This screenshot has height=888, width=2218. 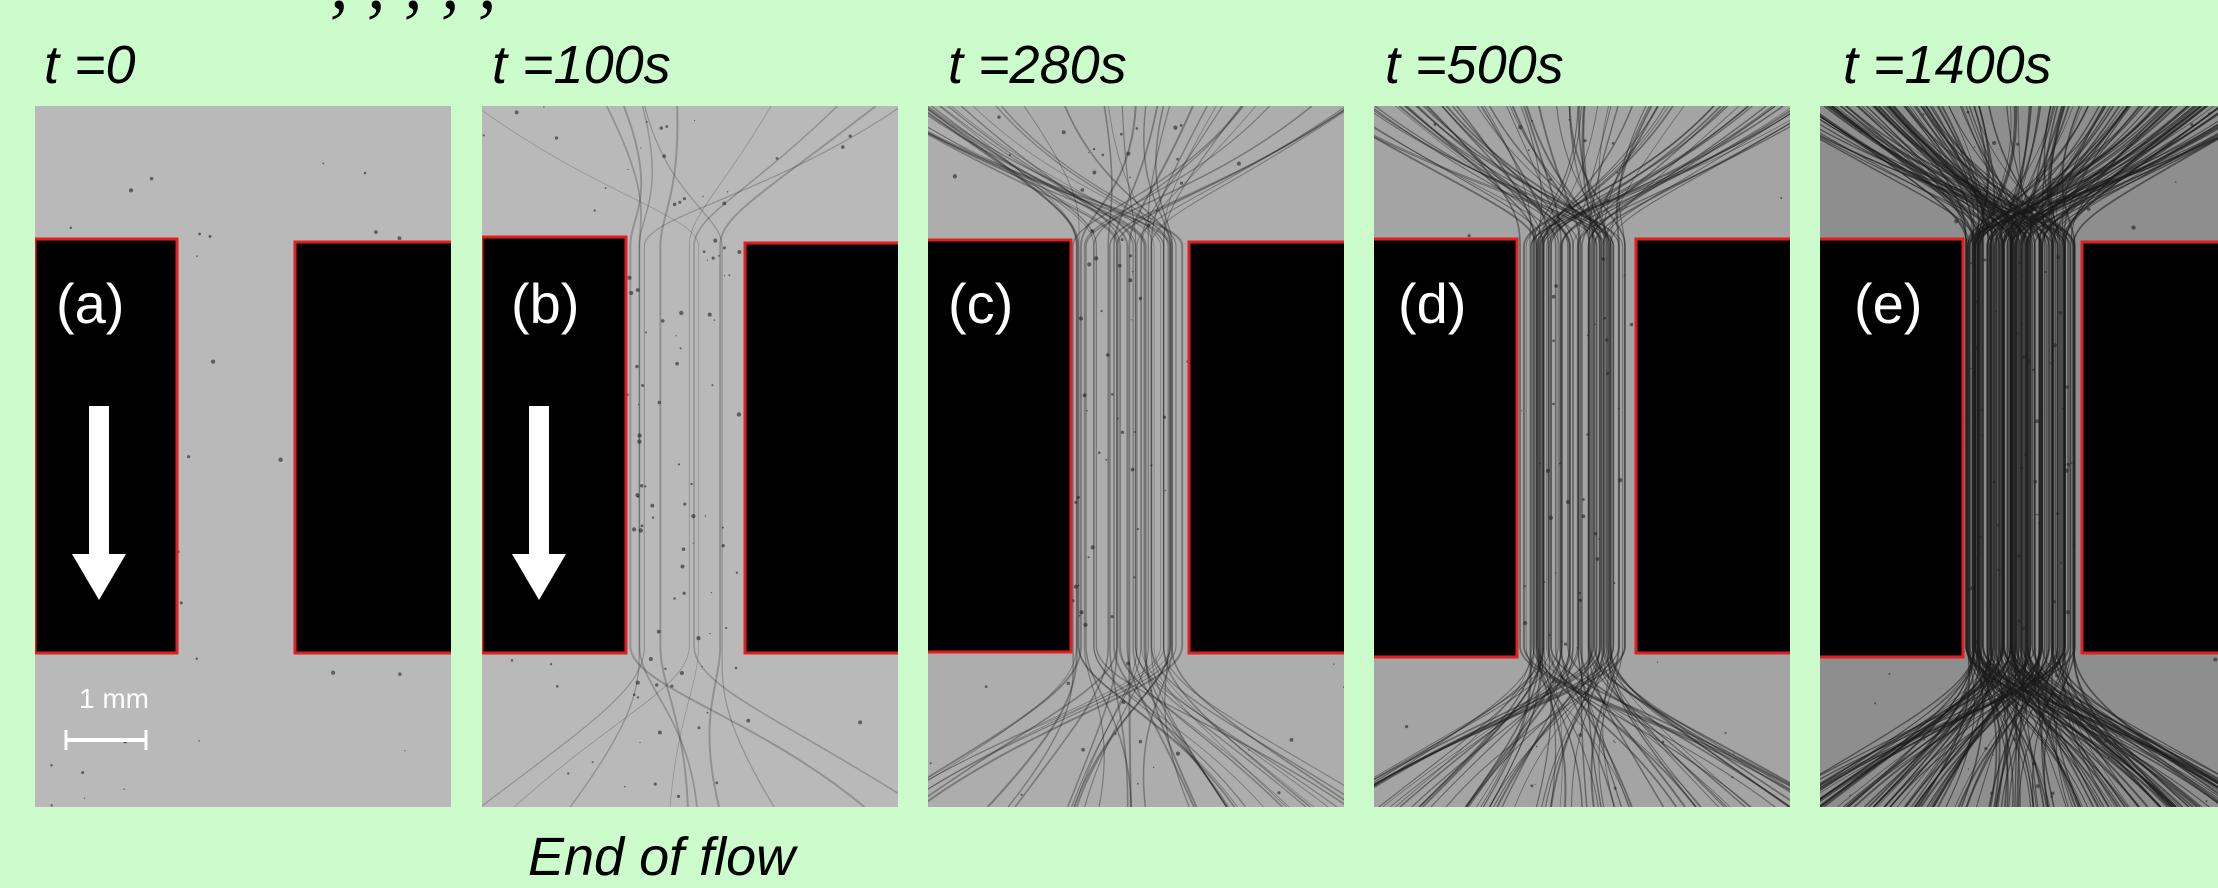 I want to click on cut-off-title: , , , , ,, so click(x=413, y=13).